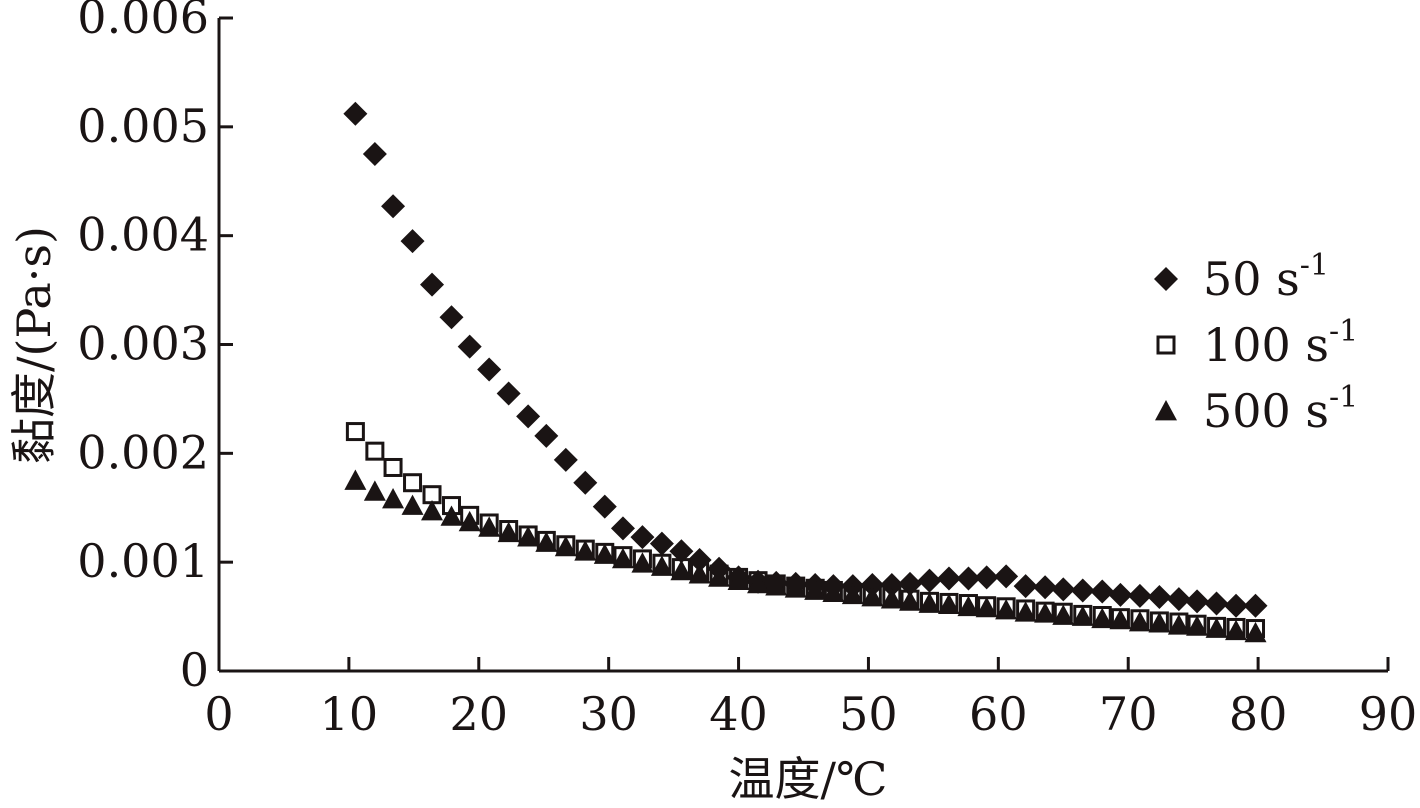 This screenshot has height=808, width=1420. Describe the element at coordinates (143, 561) in the screenshot. I see `y-tick-label: 0.001` at that location.